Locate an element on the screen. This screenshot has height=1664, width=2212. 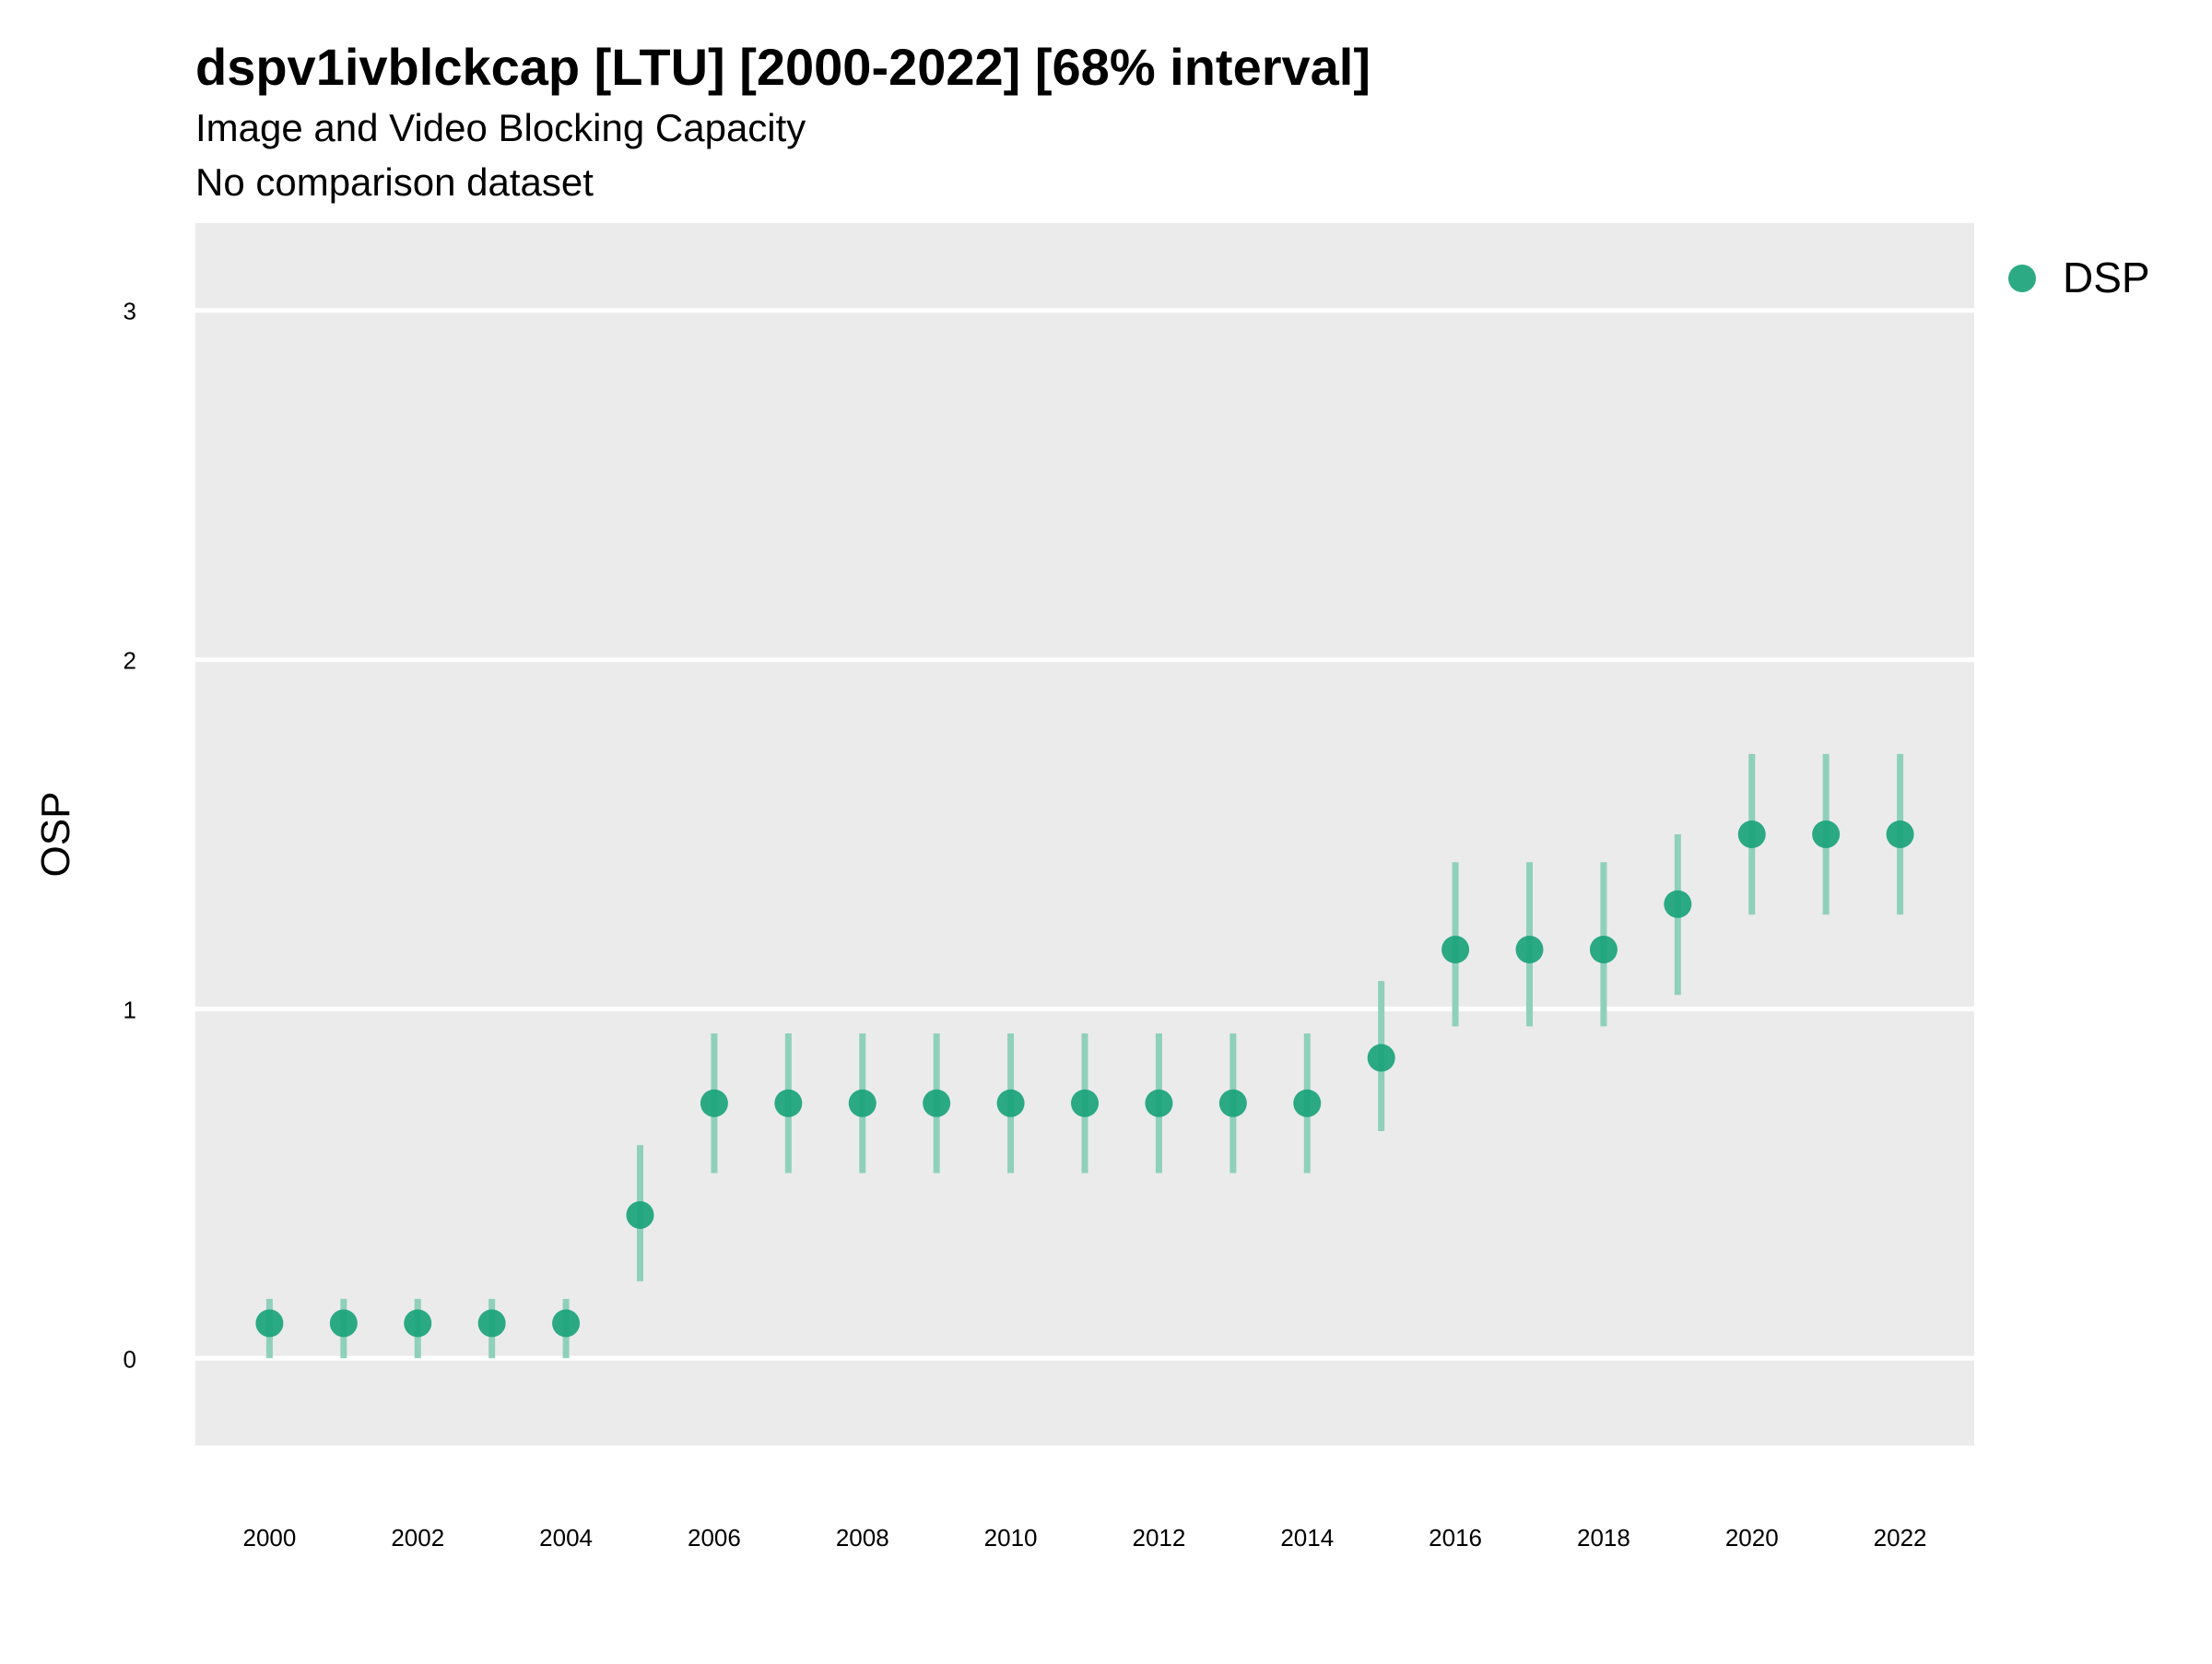
point-2008 is located at coordinates (862, 1103).